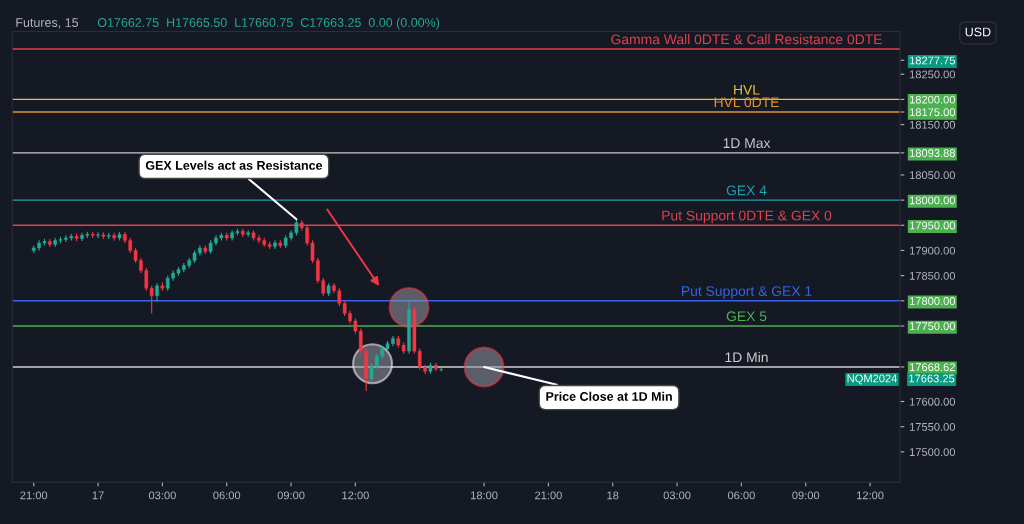 This screenshot has height=524, width=1024. I want to click on text: 17663.25, so click(932, 378).